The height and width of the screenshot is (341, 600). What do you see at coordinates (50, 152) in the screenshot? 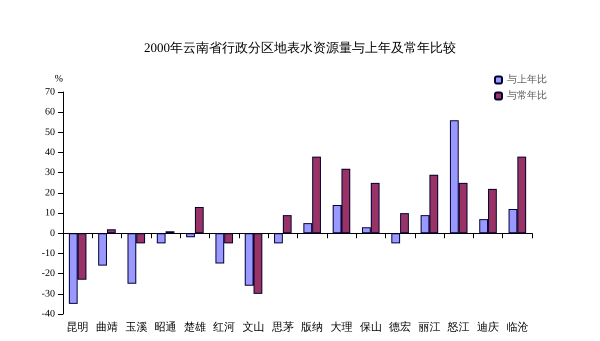
I see `y-tick-label: 40` at bounding box center [50, 152].